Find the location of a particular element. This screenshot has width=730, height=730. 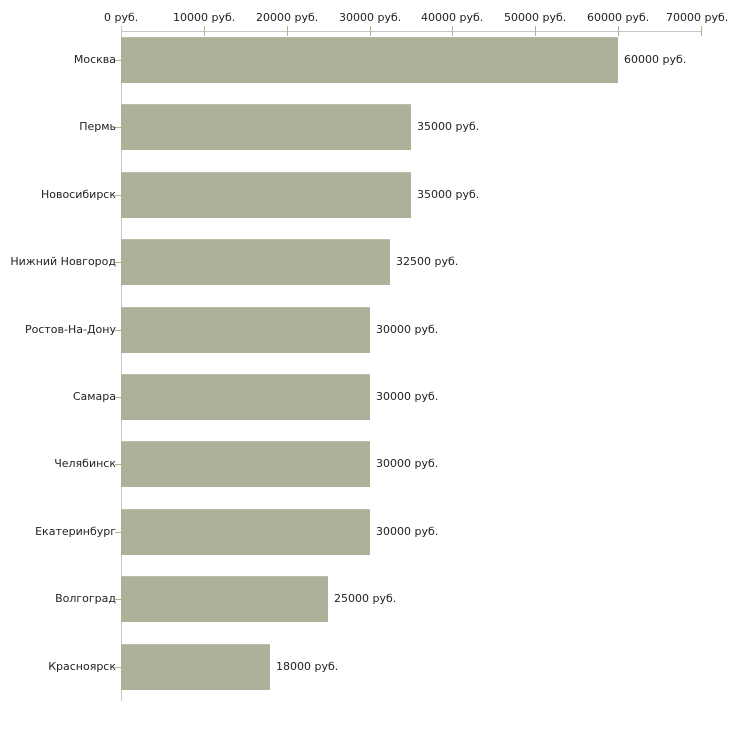

category-label: Новосибирск is located at coordinates (78, 194).